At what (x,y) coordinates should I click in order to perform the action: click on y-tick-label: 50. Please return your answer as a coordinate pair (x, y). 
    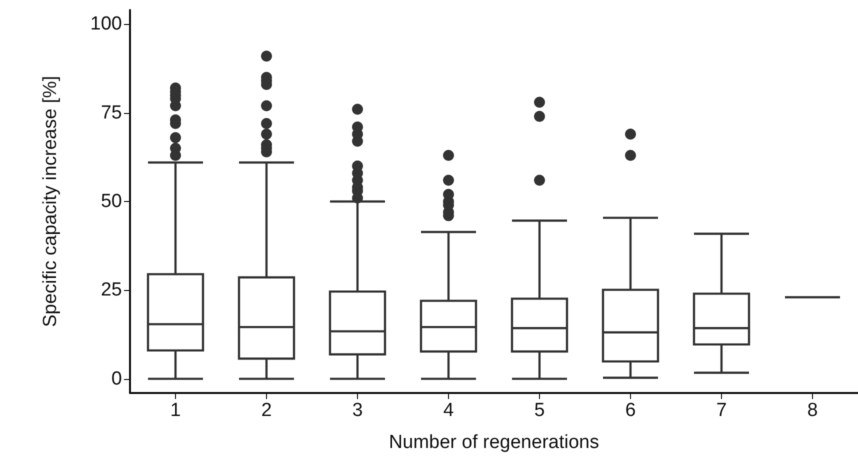
    Looking at the image, I should click on (111, 201).